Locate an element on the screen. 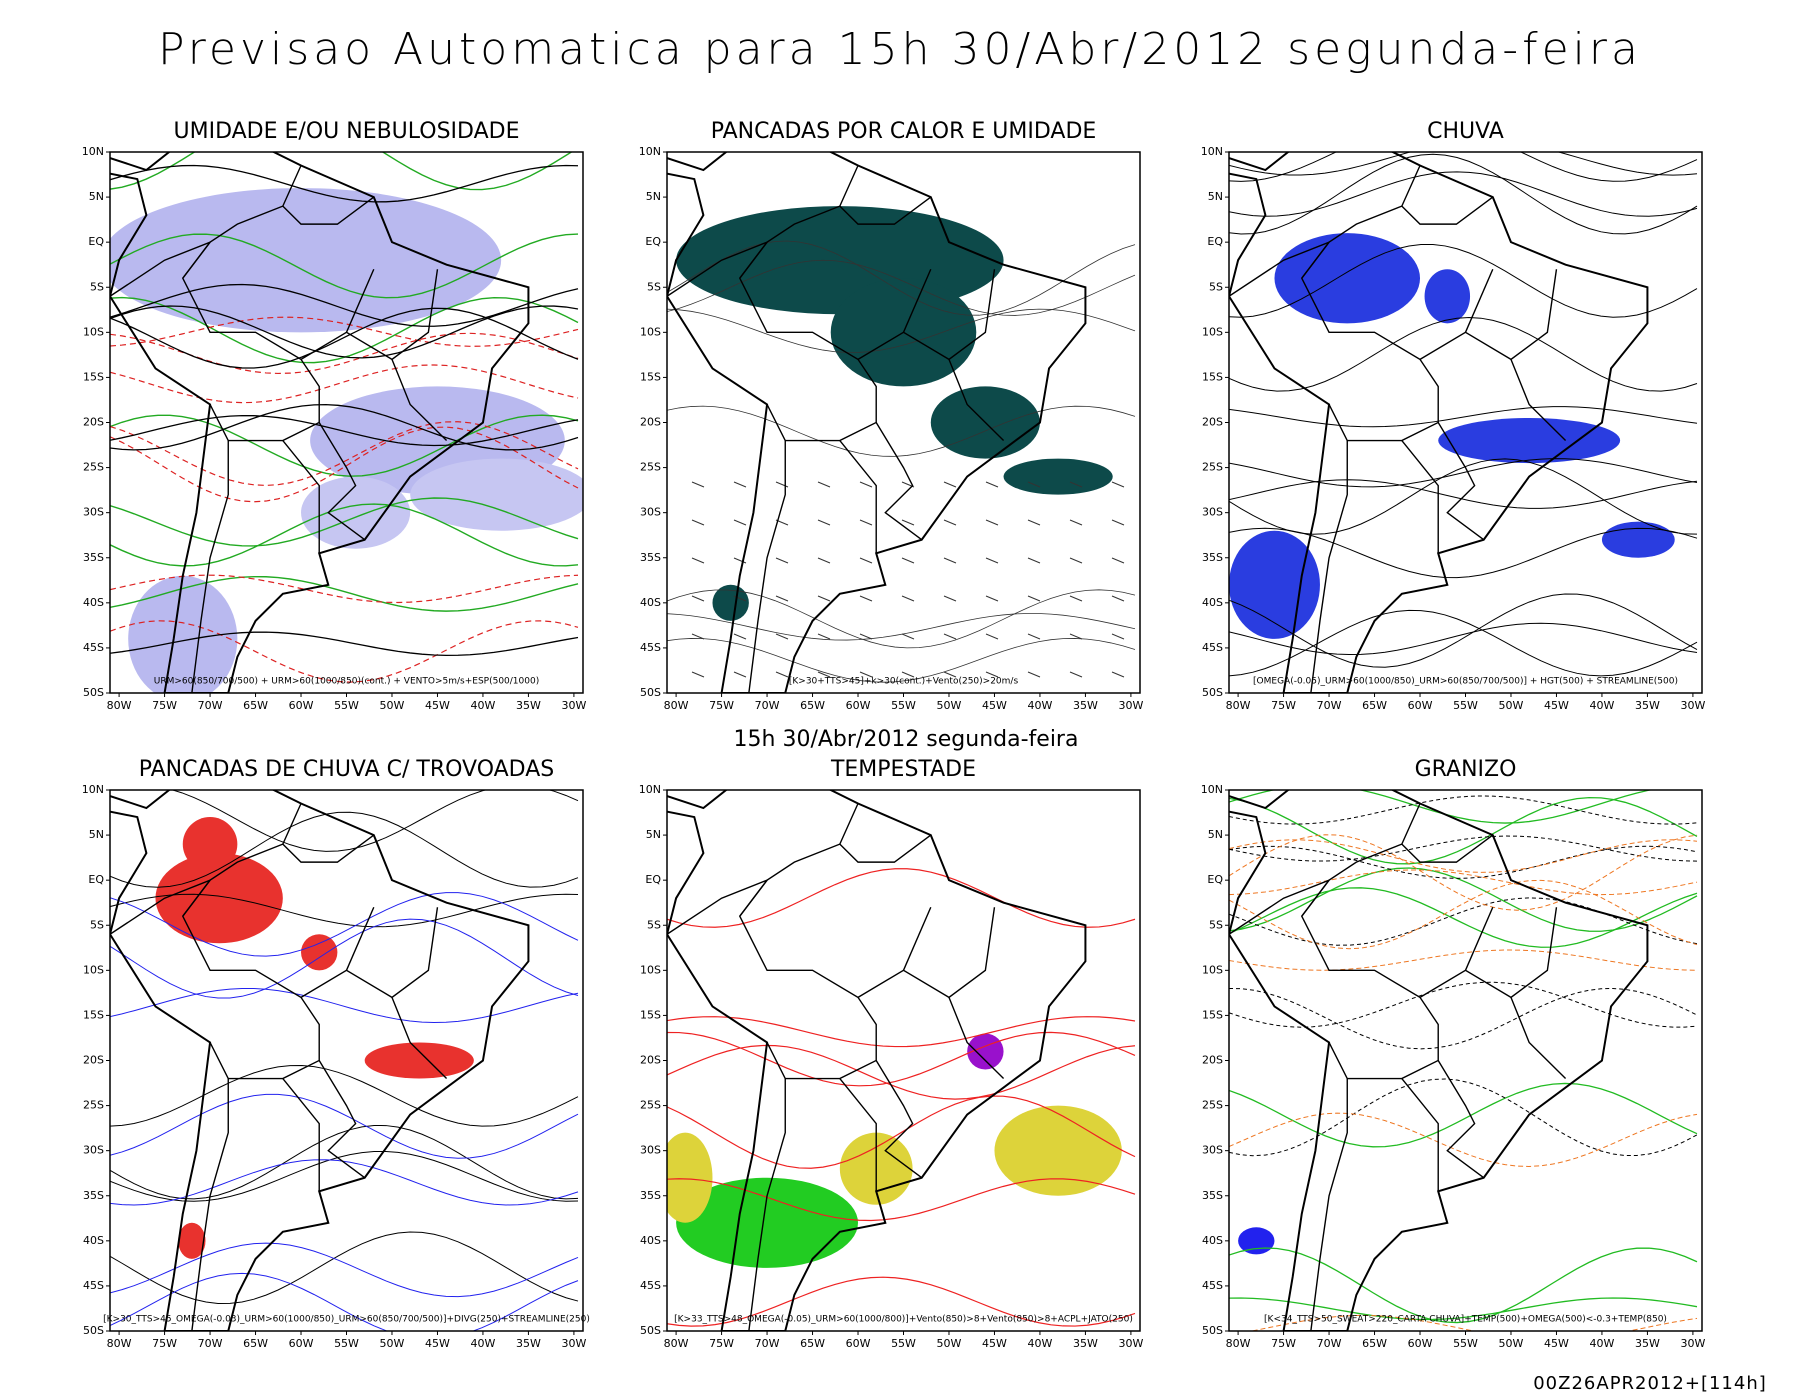  lat-label: 10S is located at coordinates (650, 969).